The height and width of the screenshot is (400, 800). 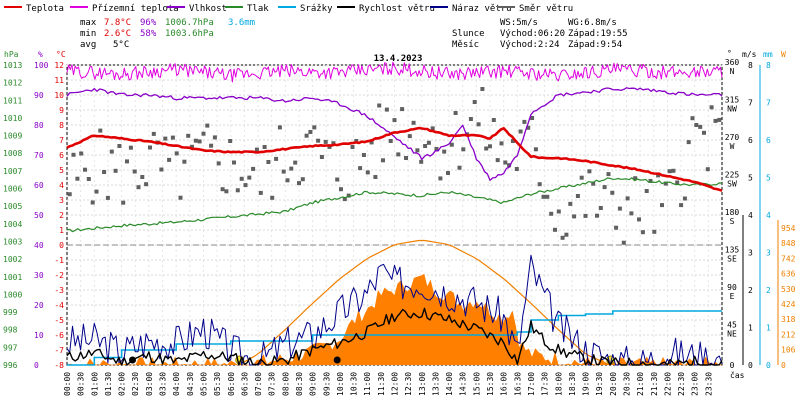 What do you see at coordinates (546, 9) in the screenshot?
I see `legend-label: Směr větru` at bounding box center [546, 9].